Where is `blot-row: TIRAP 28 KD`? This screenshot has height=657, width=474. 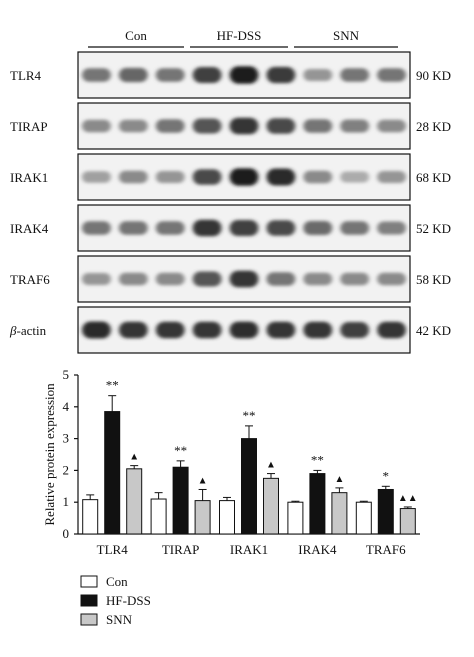
blot-row: TIRAP 28 KD is located at coordinates (230, 126).